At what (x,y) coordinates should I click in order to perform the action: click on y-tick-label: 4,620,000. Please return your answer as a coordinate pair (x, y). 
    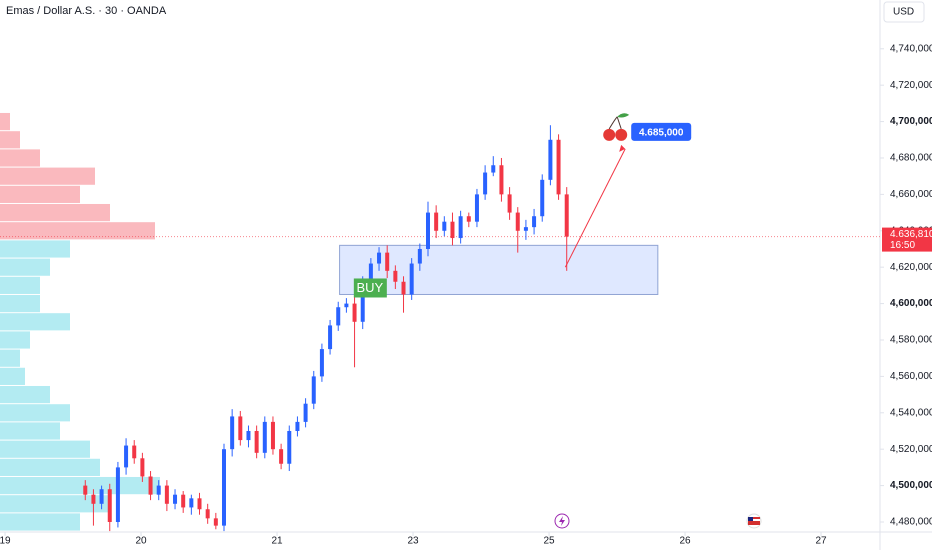
    Looking at the image, I should click on (911, 267).